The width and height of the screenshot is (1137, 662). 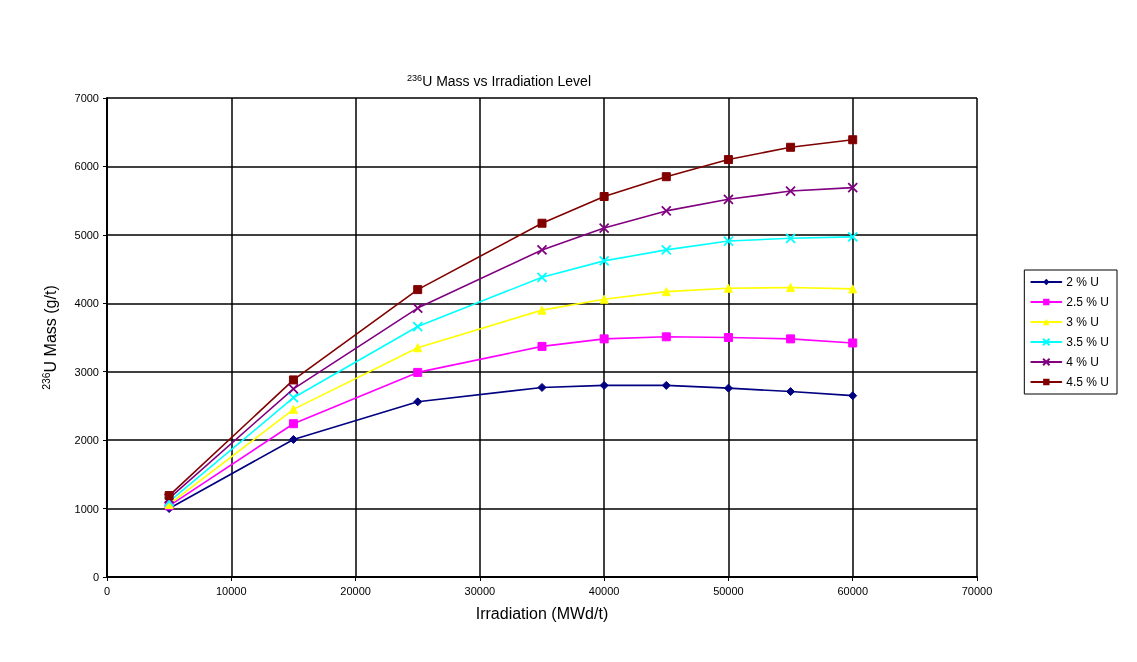 I want to click on y-tick-label: 3000, so click(x=86, y=371).